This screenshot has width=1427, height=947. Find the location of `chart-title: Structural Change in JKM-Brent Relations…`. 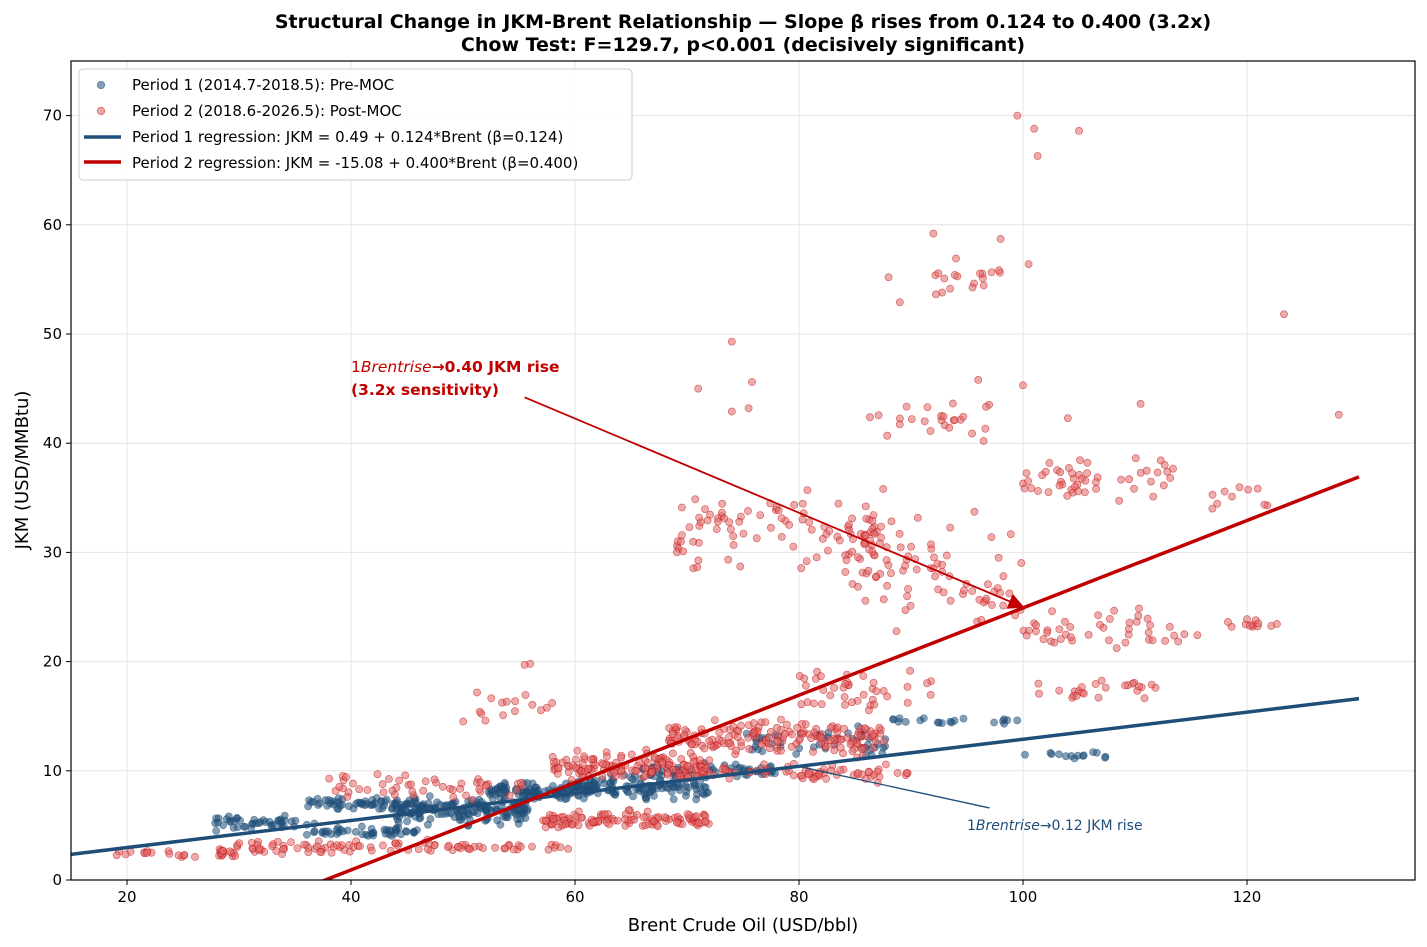

chart-title: Structural Change in JKM-Brent Relations… is located at coordinates (743, 22).